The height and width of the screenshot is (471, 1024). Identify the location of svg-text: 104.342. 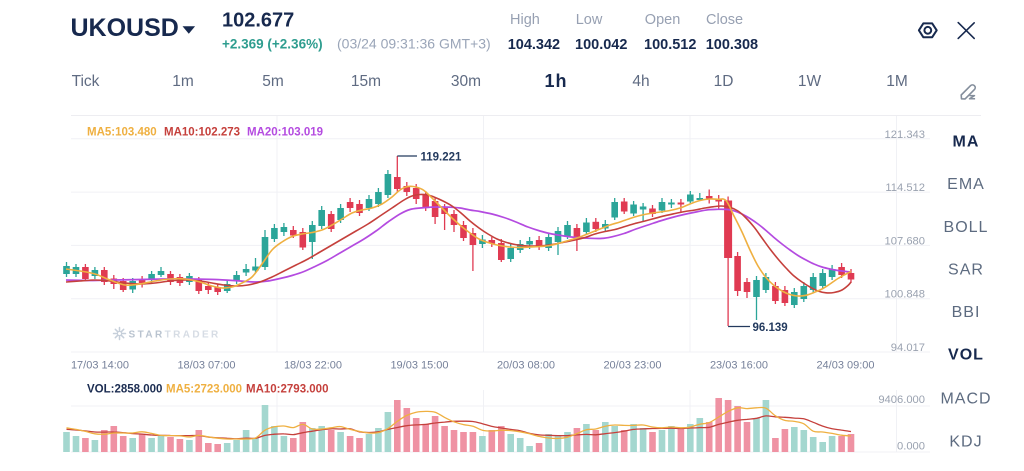
(534, 45).